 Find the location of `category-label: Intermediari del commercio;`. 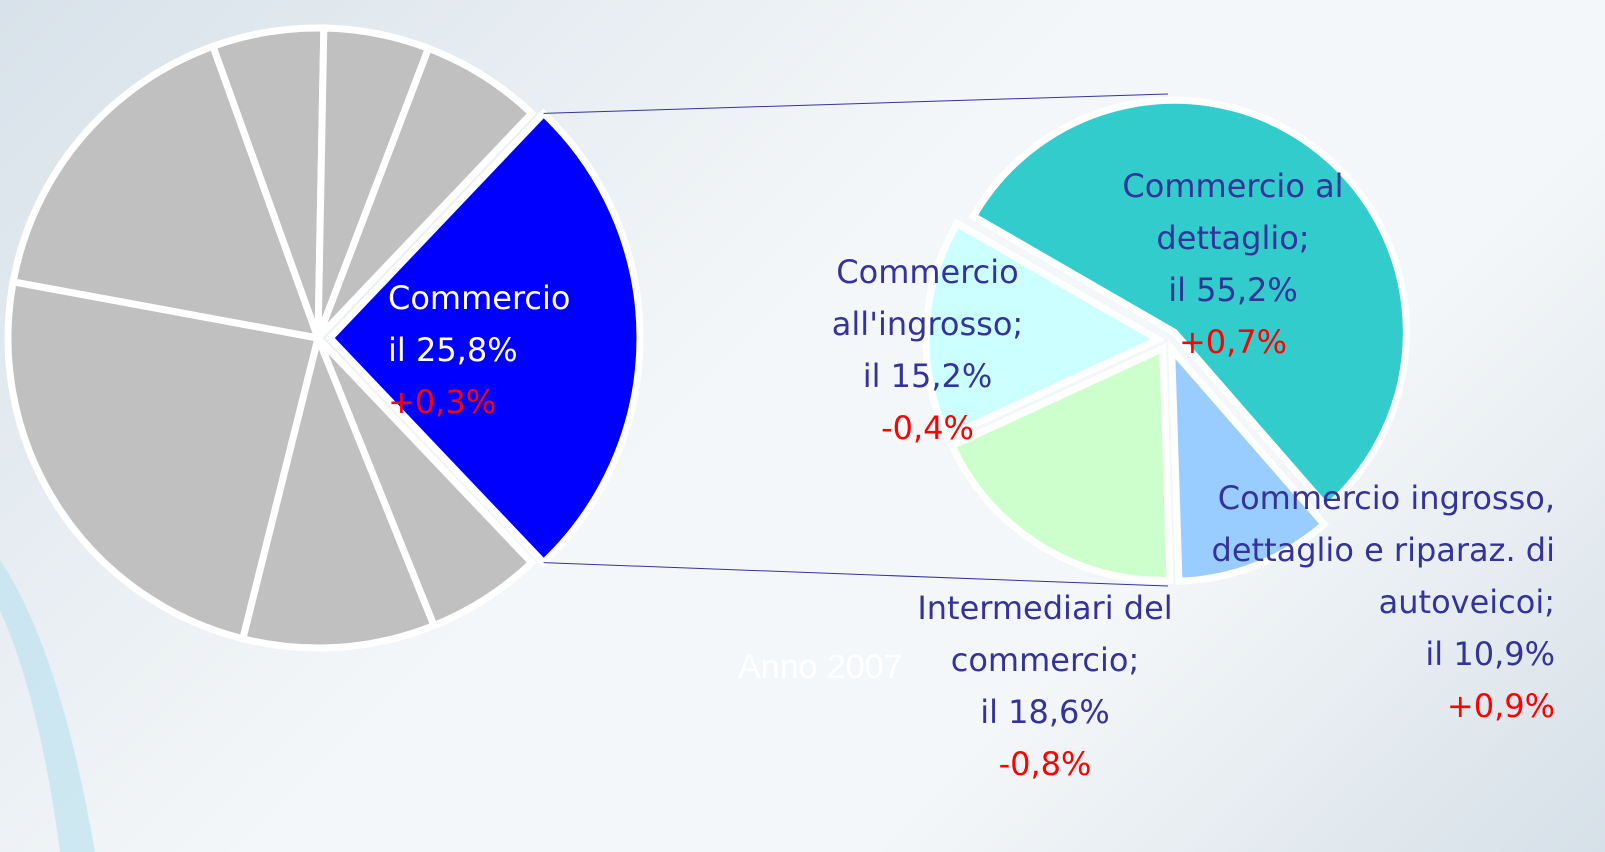

category-label: Intermediari del commercio; is located at coordinates (1045, 634).